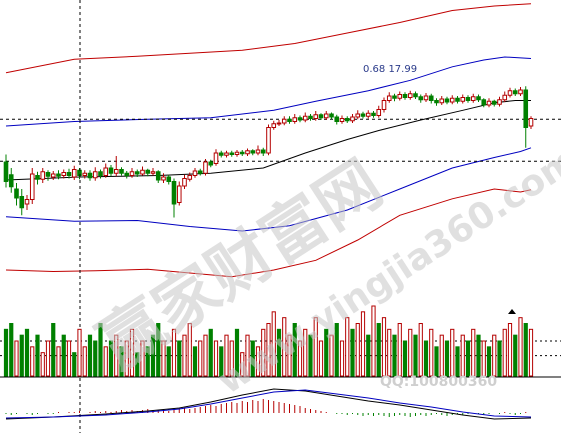 This screenshot has height=433, width=561. What do you see at coordinates (268, 404) in the screenshot?
I see `macd-panel` at bounding box center [268, 404].